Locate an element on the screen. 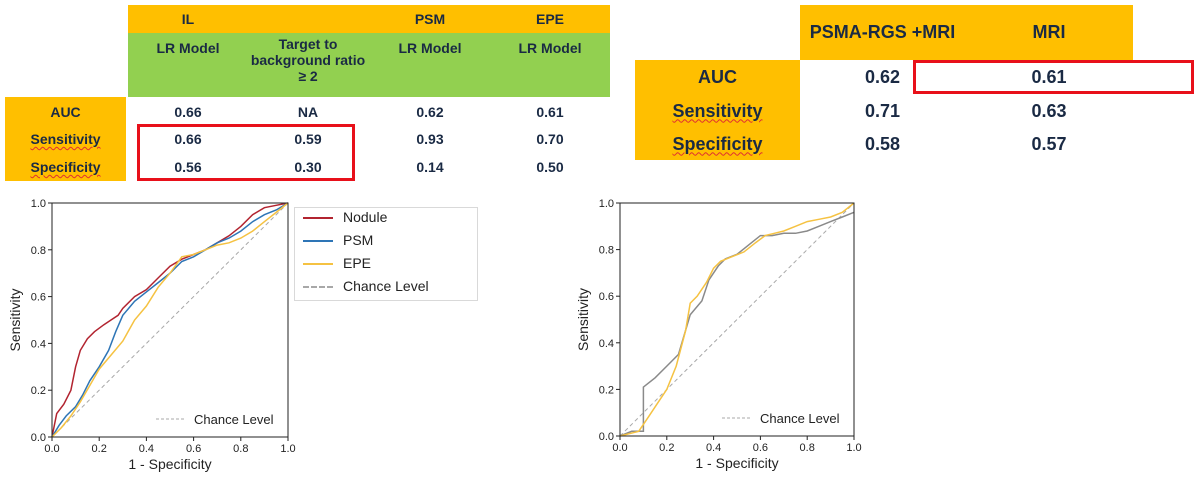  highlight-box-il is located at coordinates (246, 152).